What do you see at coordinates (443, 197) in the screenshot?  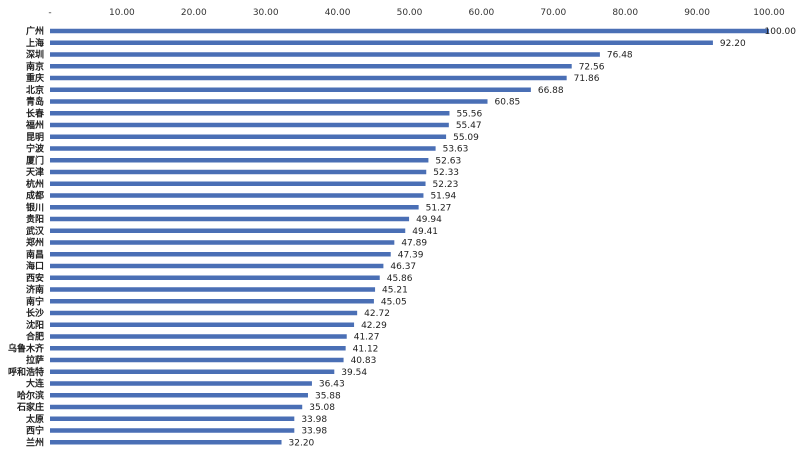 I see `value-label: 51.94` at bounding box center [443, 197].